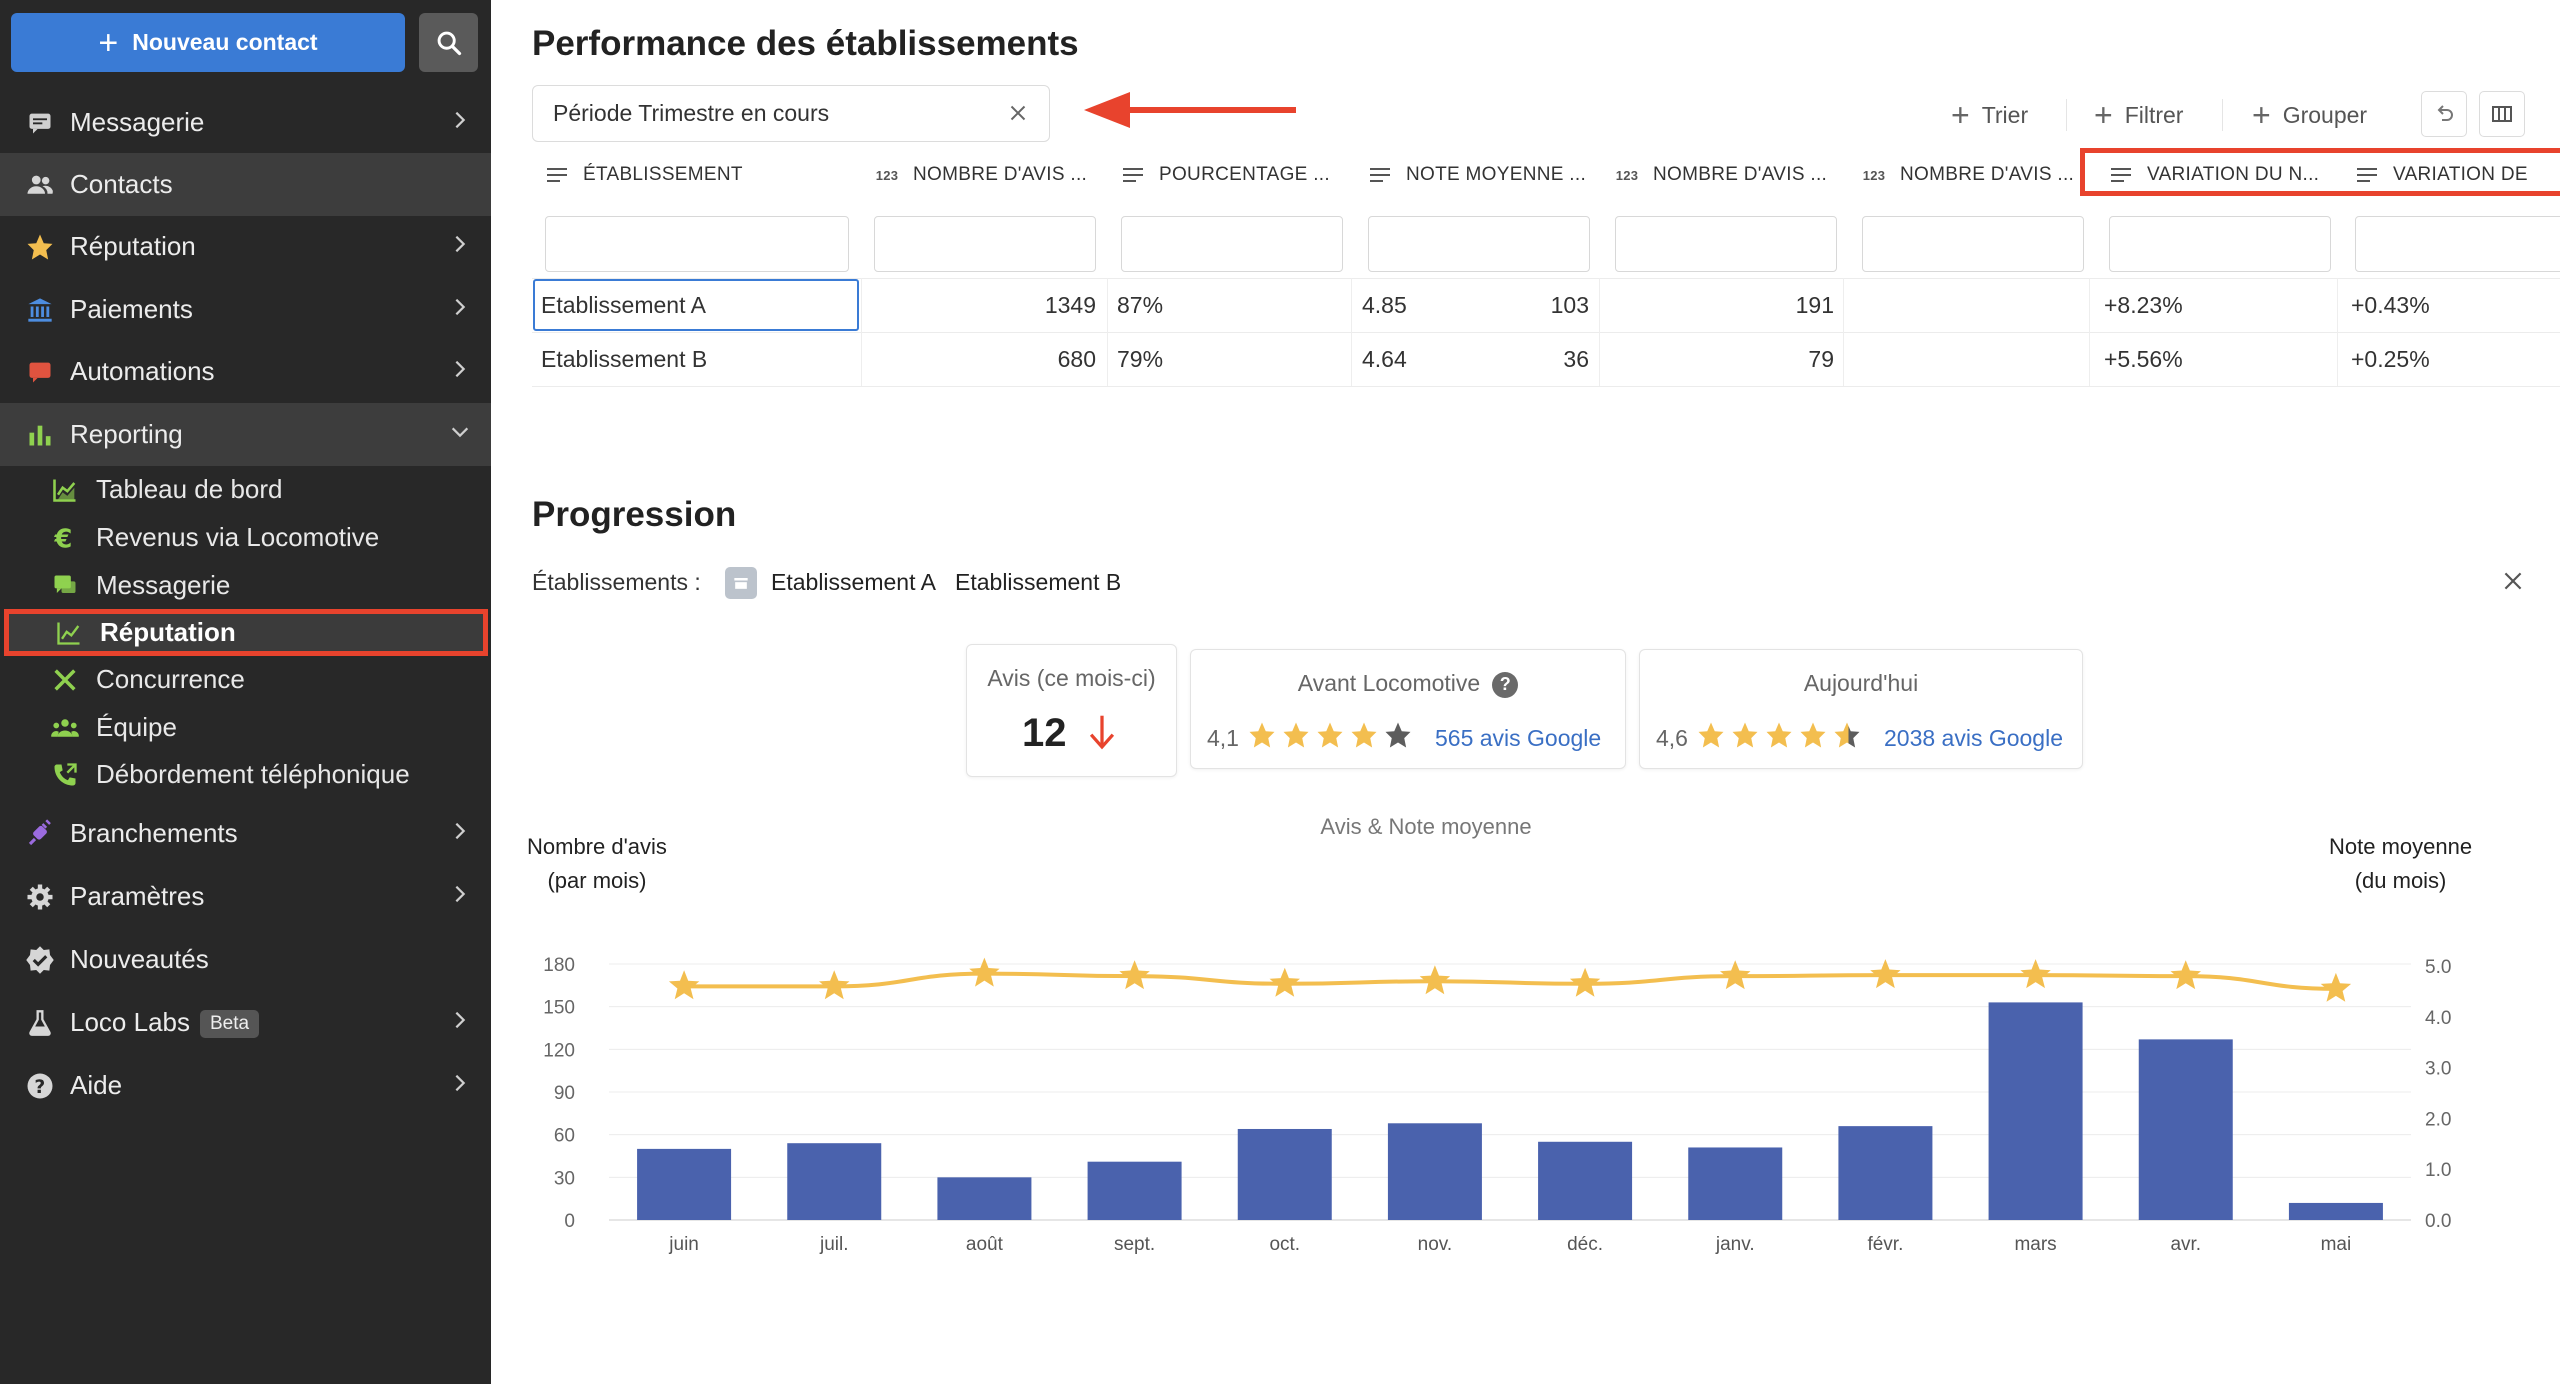 The width and height of the screenshot is (2560, 1384). I want to click on table-cell: 4.85, so click(1384, 304).